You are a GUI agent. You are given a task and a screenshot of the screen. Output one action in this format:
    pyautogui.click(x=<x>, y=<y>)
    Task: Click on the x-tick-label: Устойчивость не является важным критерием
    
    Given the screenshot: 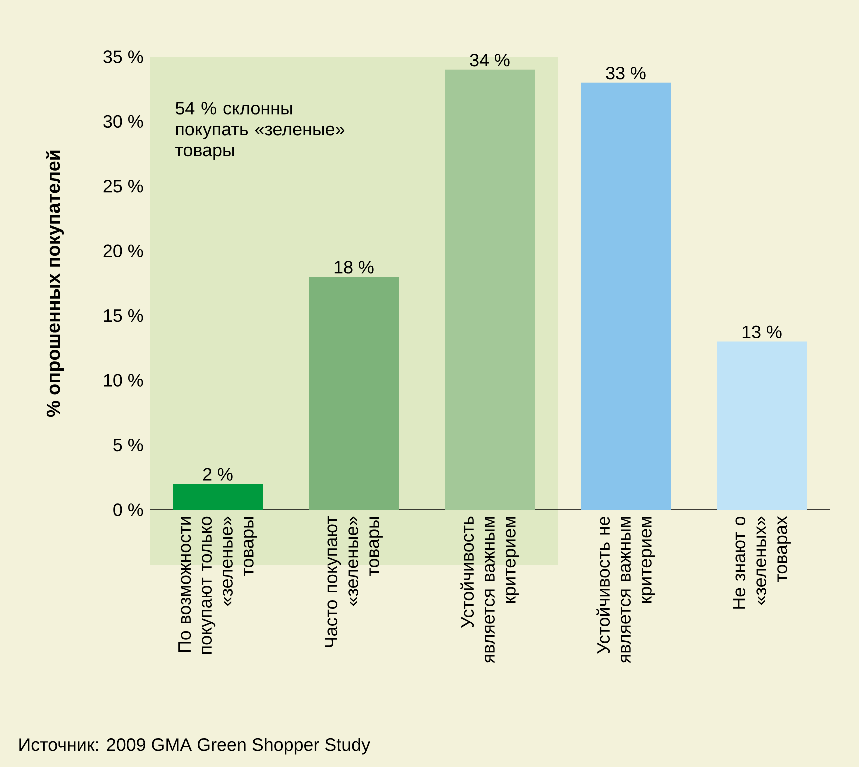 What is the action you would take?
    pyautogui.click(x=626, y=590)
    